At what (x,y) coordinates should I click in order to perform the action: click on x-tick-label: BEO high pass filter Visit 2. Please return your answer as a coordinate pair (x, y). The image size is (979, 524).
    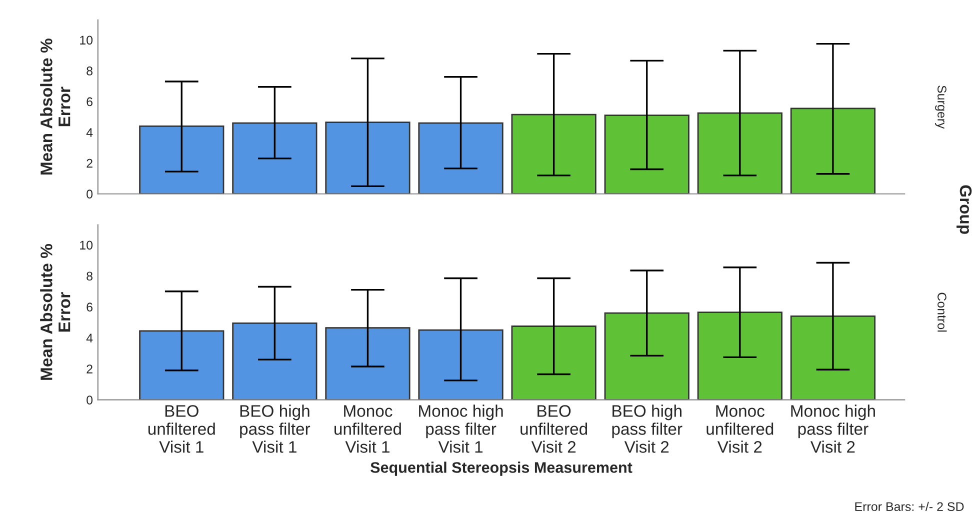
    Looking at the image, I should click on (647, 428).